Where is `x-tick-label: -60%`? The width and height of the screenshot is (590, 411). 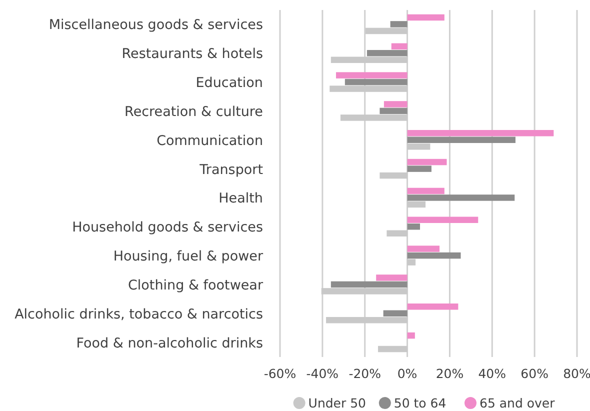 x-tick-label: -60% is located at coordinates (280, 373).